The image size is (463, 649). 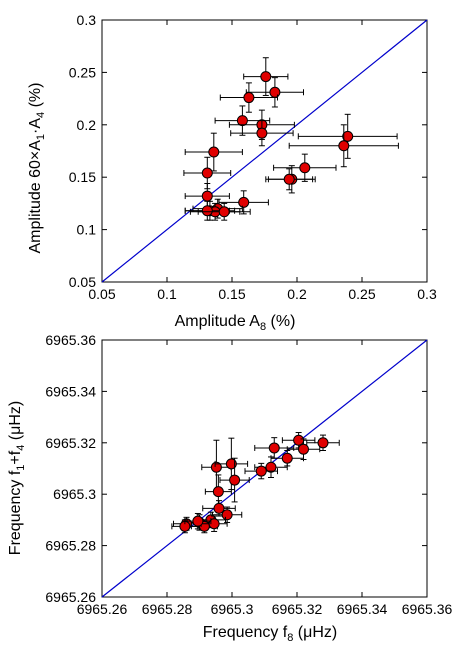 What do you see at coordinates (235, 323) in the screenshot?
I see `x-axis-label: Amplitude A8 (%)` at bounding box center [235, 323].